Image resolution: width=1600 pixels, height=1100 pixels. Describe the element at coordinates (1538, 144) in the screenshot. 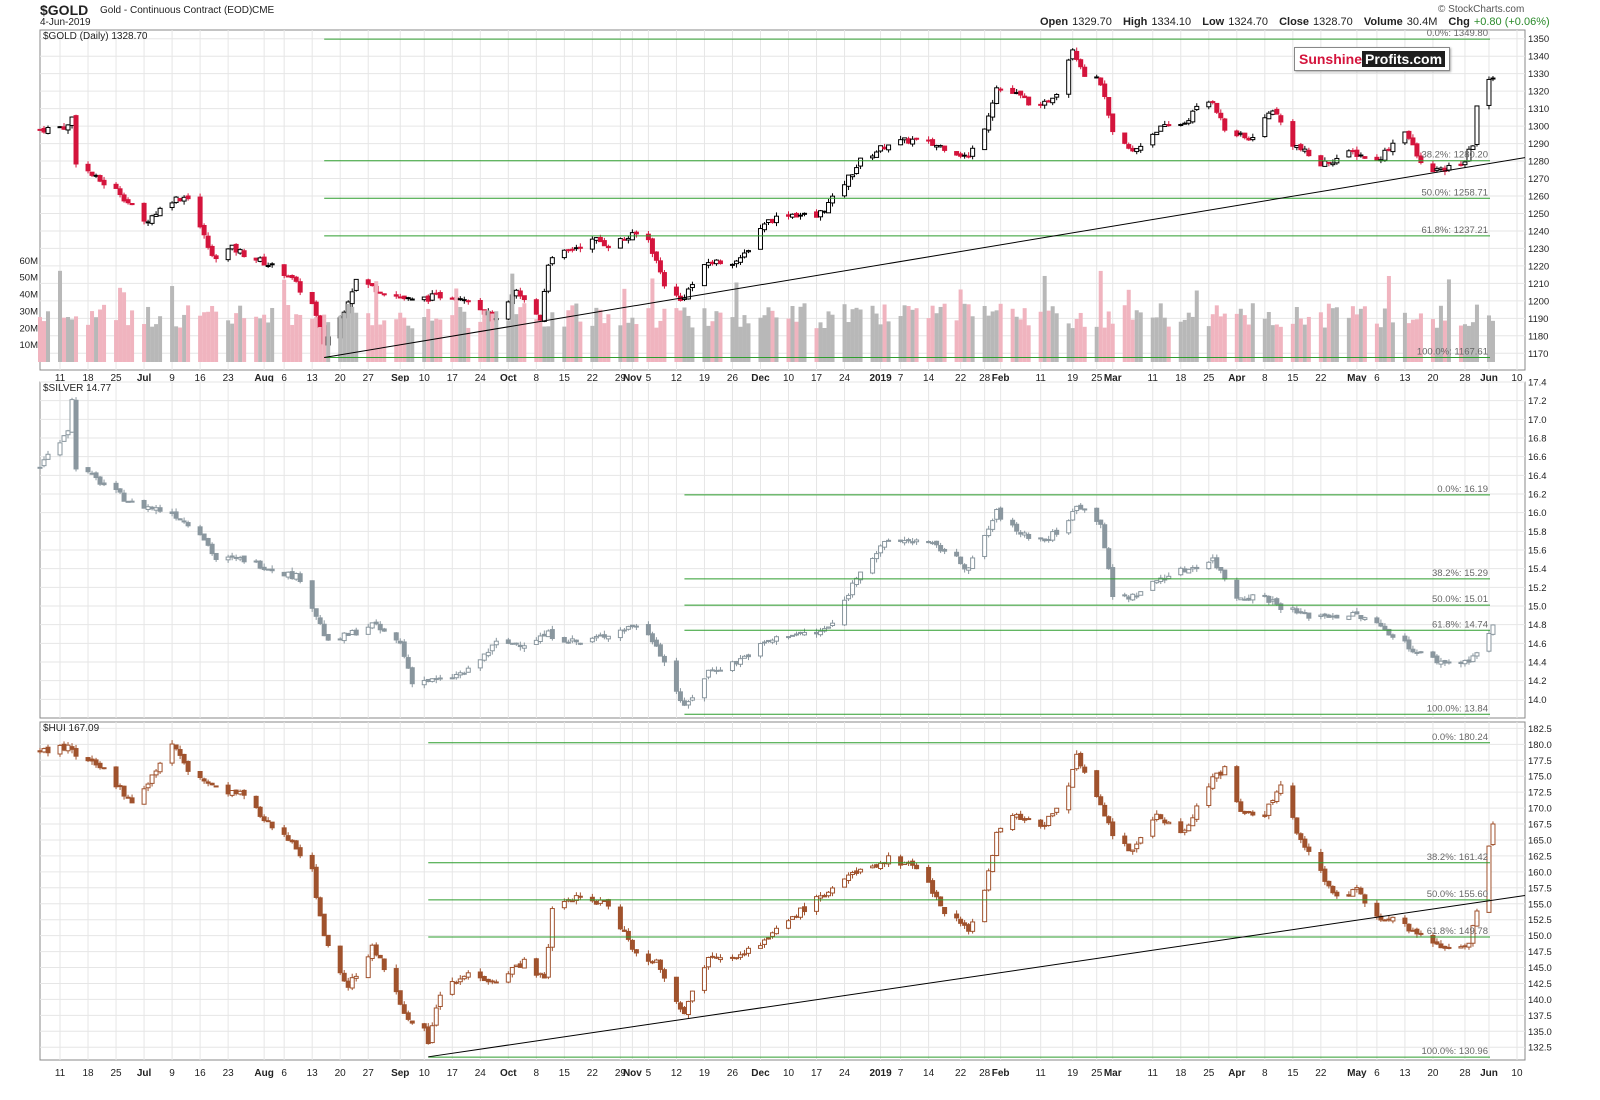

I see `y-tick-label: 1290` at that location.